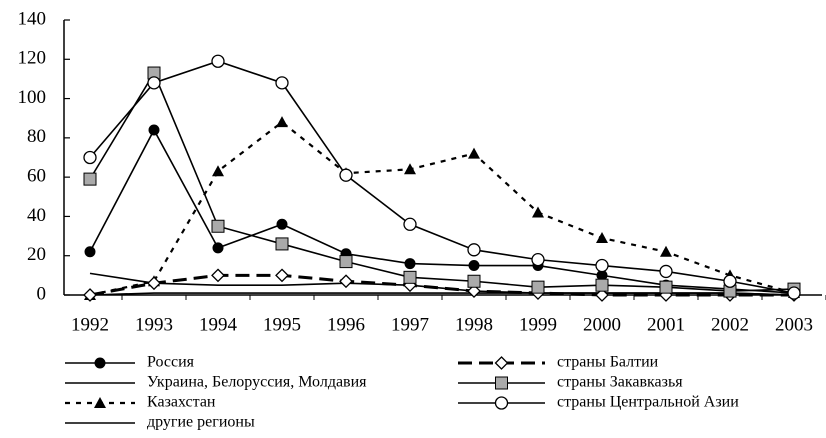 This screenshot has width=826, height=438. What do you see at coordinates (42, 293) in the screenshot?
I see `y-tick-label: 0` at bounding box center [42, 293].